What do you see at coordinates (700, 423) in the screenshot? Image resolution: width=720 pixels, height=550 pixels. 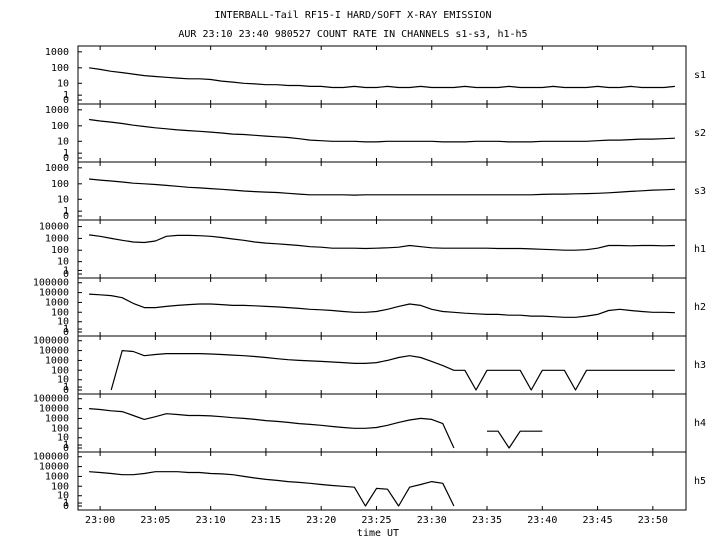 I see `panel-label: h4` at bounding box center [700, 423].